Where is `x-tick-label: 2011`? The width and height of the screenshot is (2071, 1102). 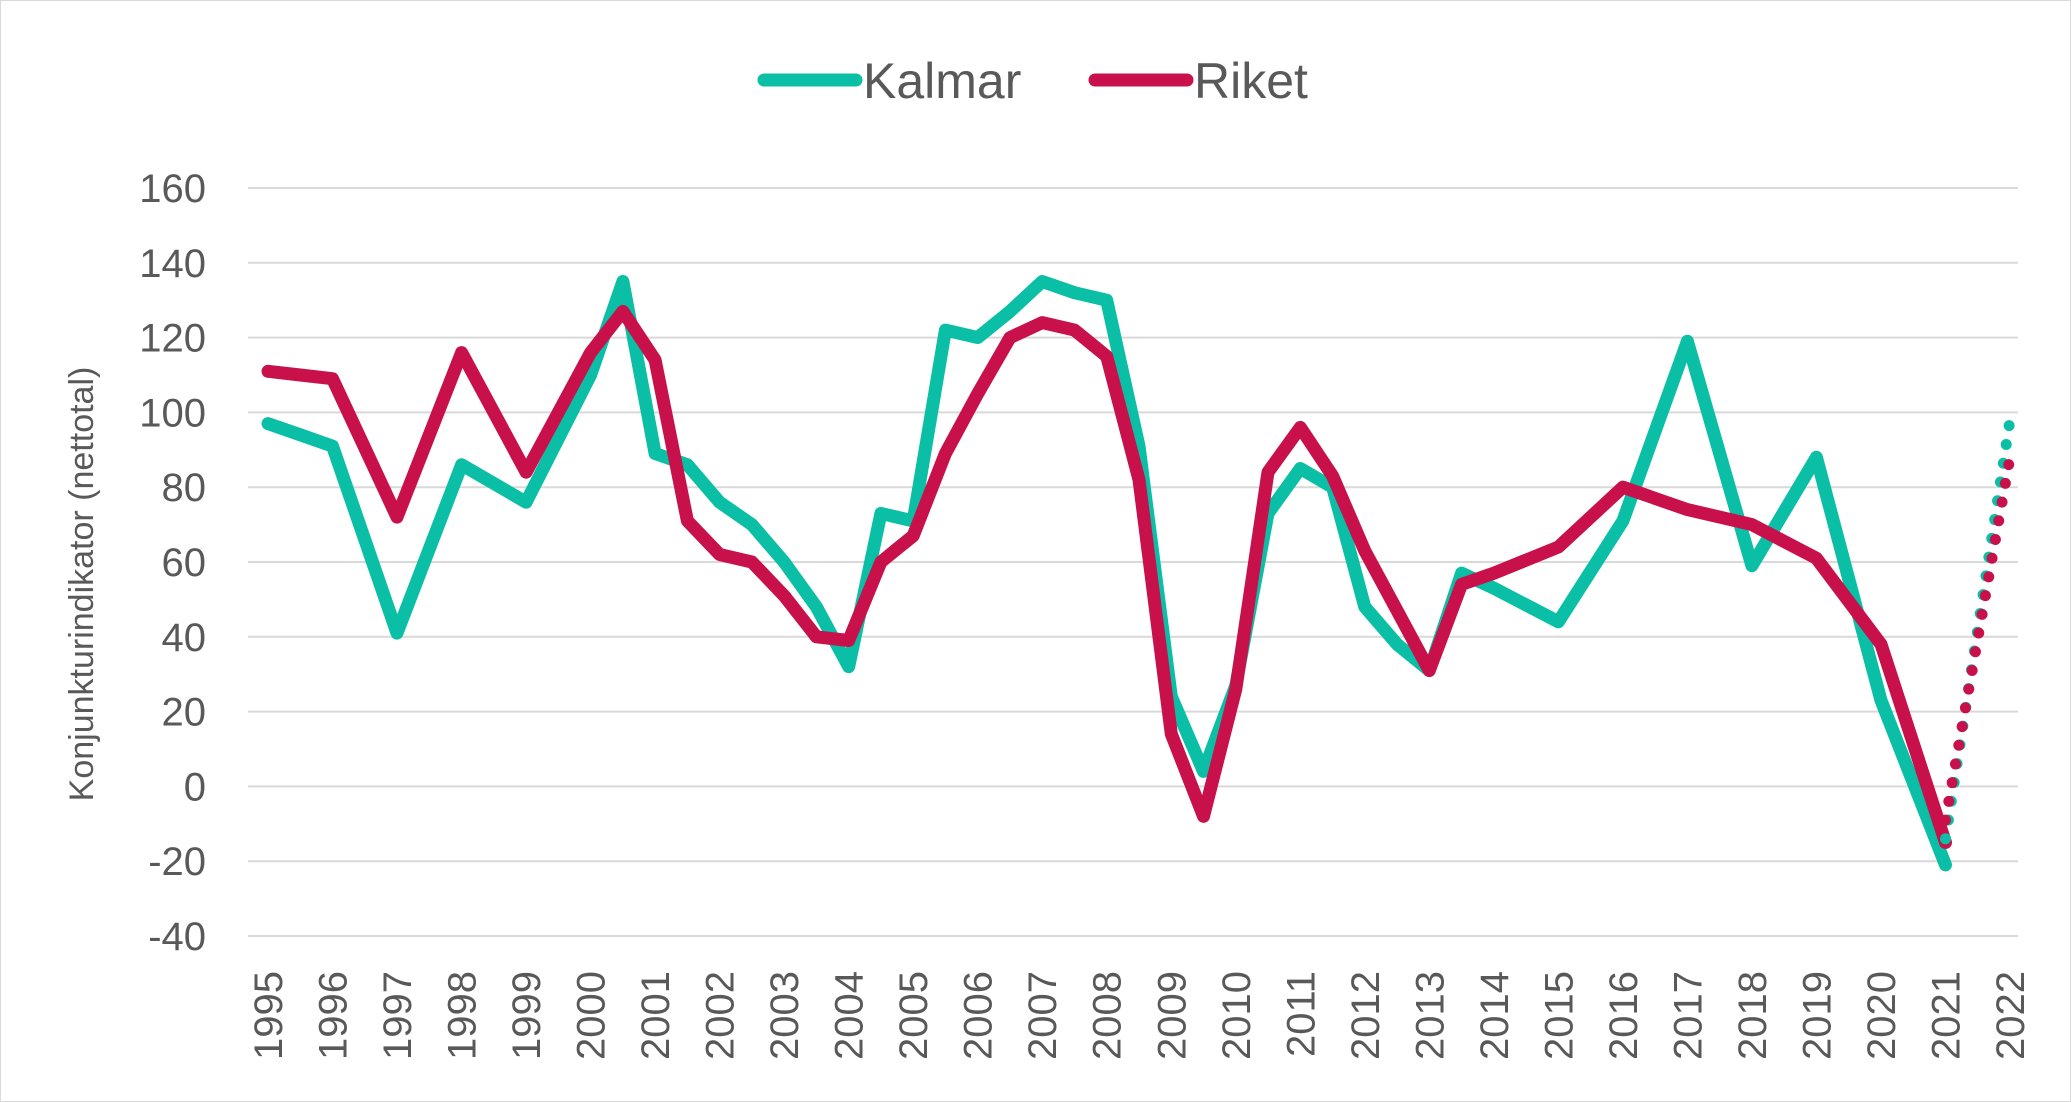
x-tick-label: 2011 is located at coordinates (1301, 1014).